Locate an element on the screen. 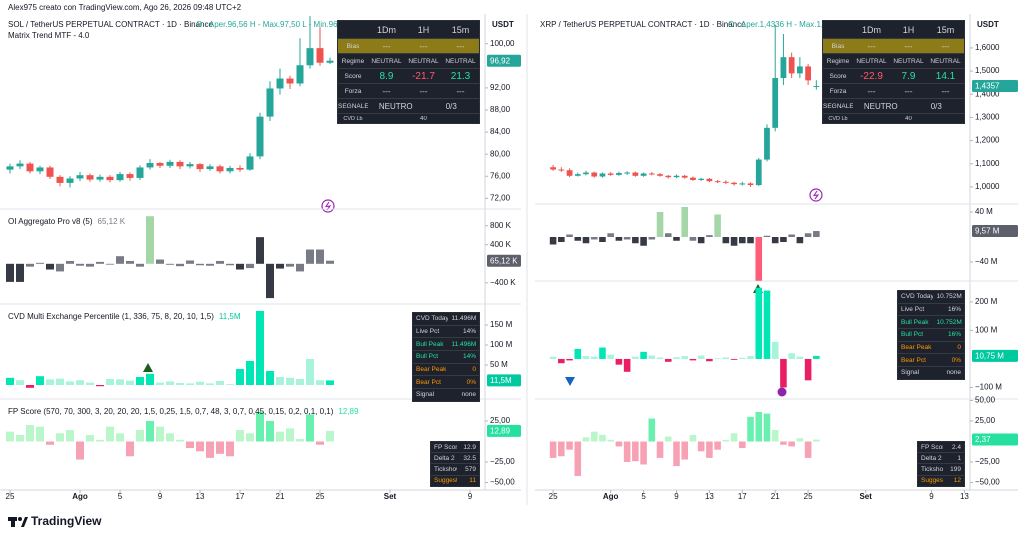 This screenshot has height=541, width=1024. table-label: Suggested is located at coordinates (445, 481).